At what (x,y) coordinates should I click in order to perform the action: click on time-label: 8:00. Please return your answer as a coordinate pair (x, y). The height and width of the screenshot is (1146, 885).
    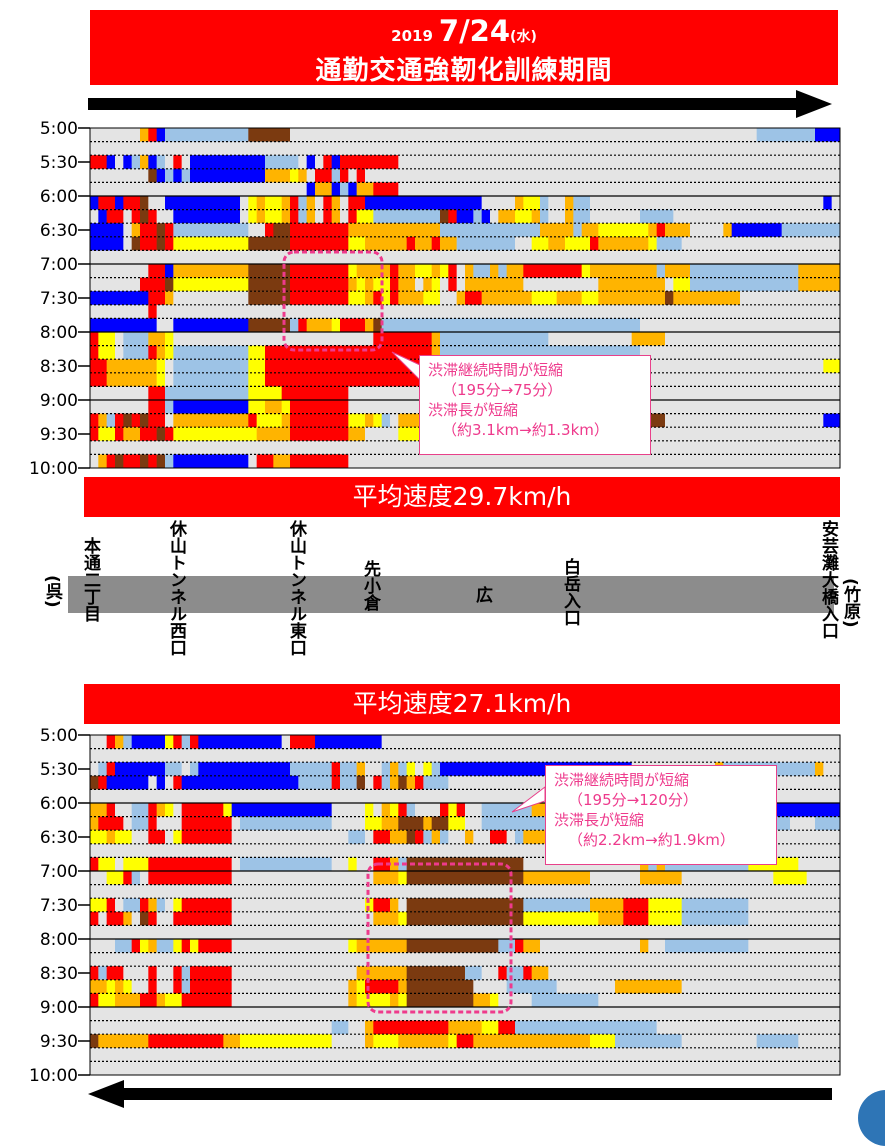
    Looking at the image, I should click on (59, 940).